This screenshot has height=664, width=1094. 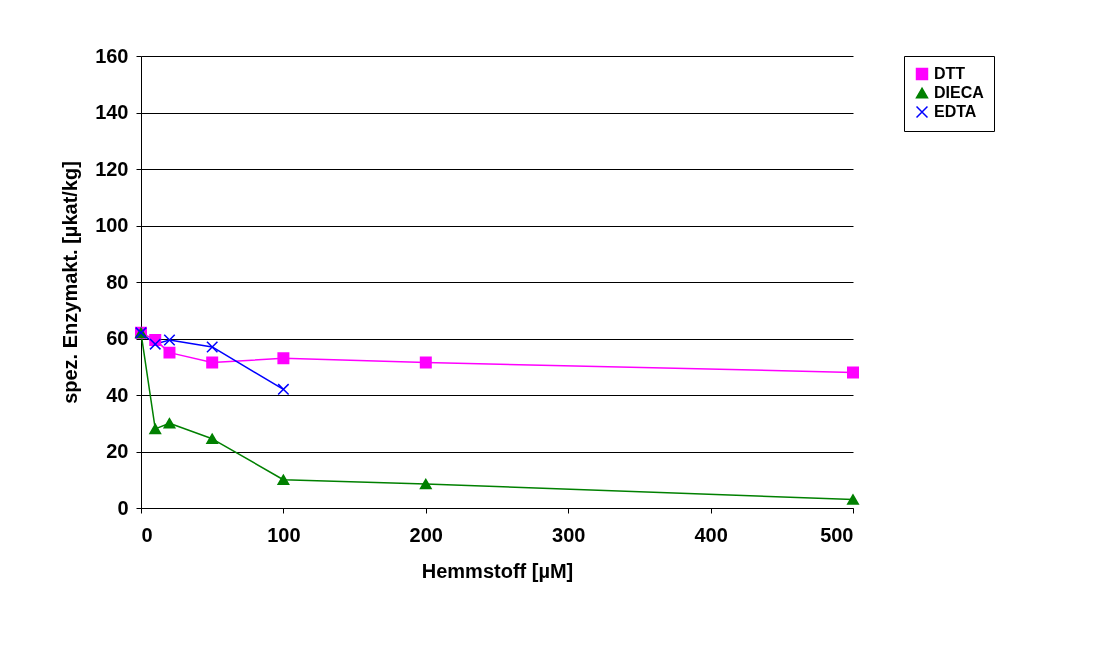 I want to click on y-tick-label: 80, so click(x=117, y=281).